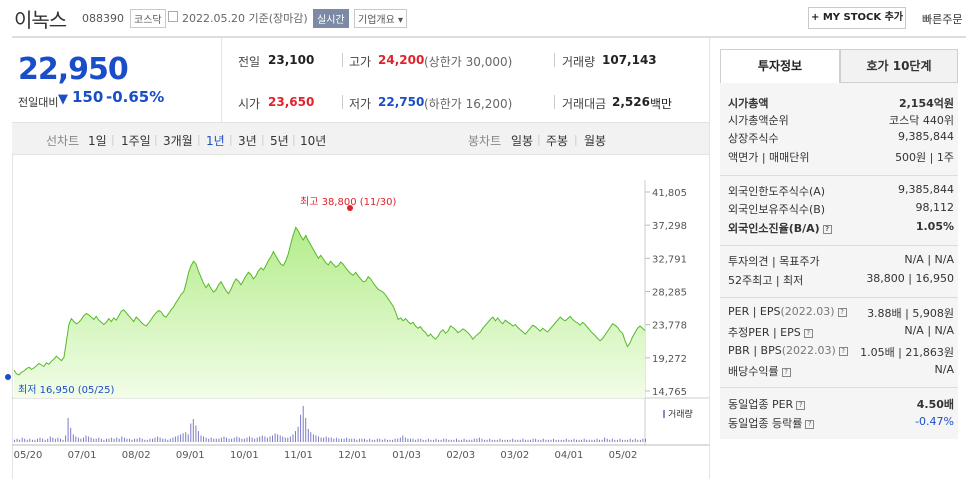 The image size is (972, 479). Describe the element at coordinates (934, 421) in the screenshot. I see `sector-rate-value: -0.47%` at that location.